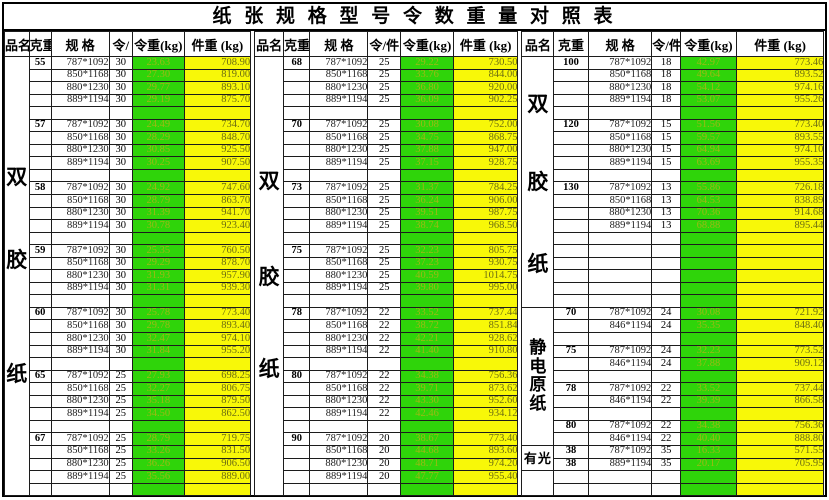  What do you see at coordinates (538, 385) in the screenshot?
I see `product-name-char: 原` at bounding box center [538, 385].